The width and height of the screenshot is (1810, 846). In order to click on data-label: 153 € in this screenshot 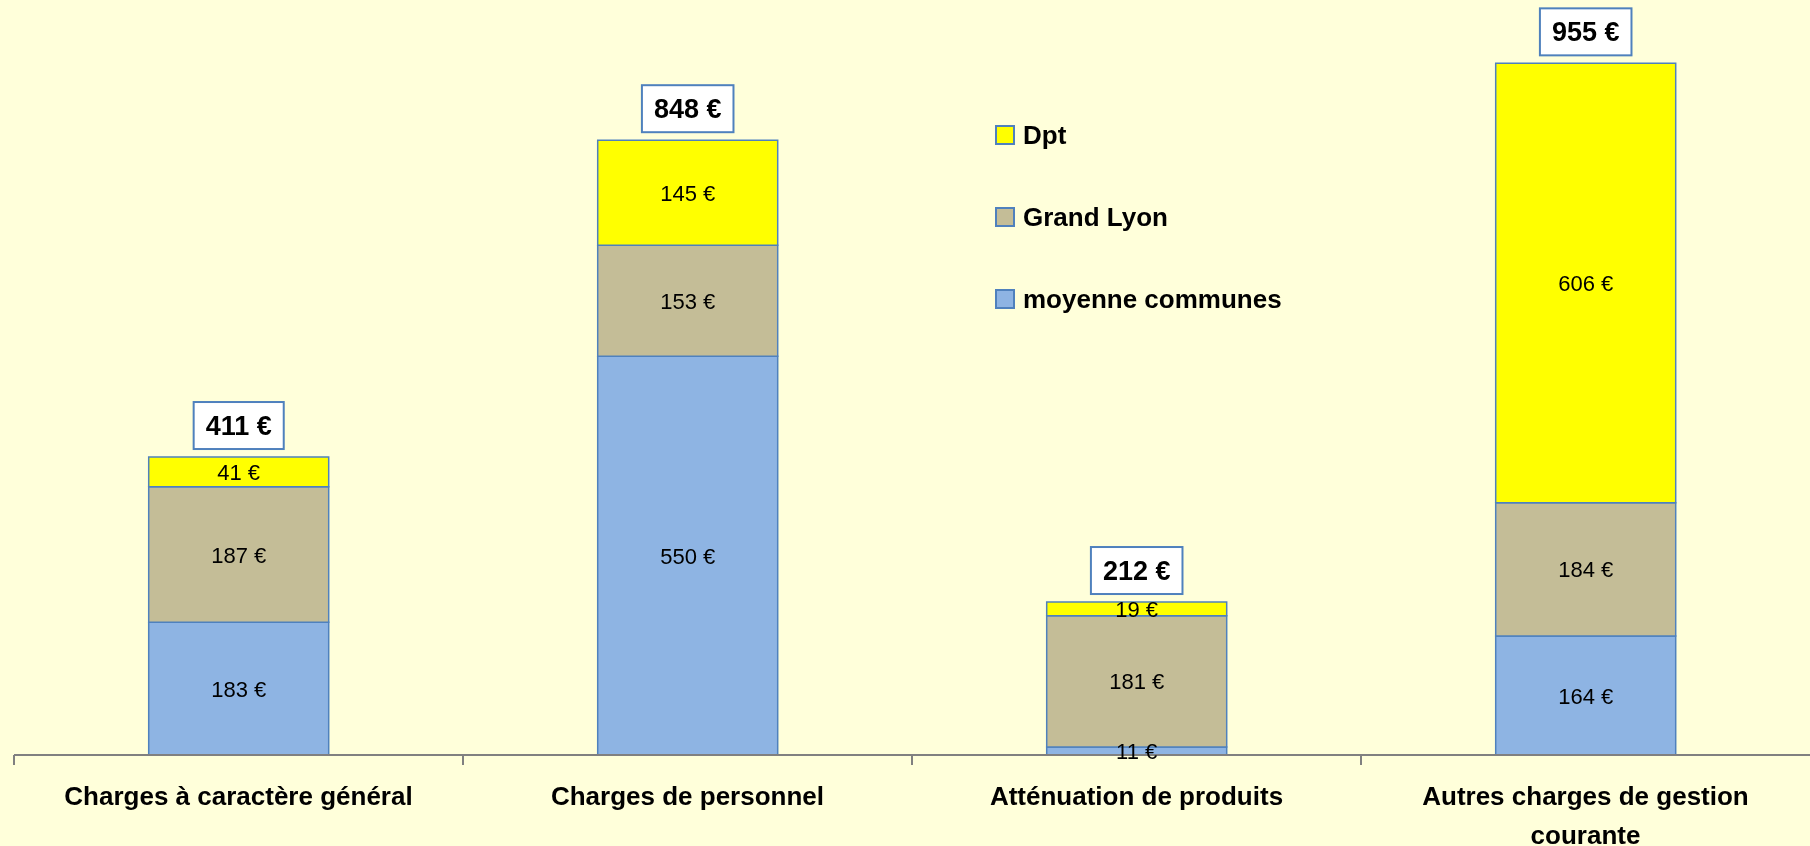, I will do `click(688, 301)`.